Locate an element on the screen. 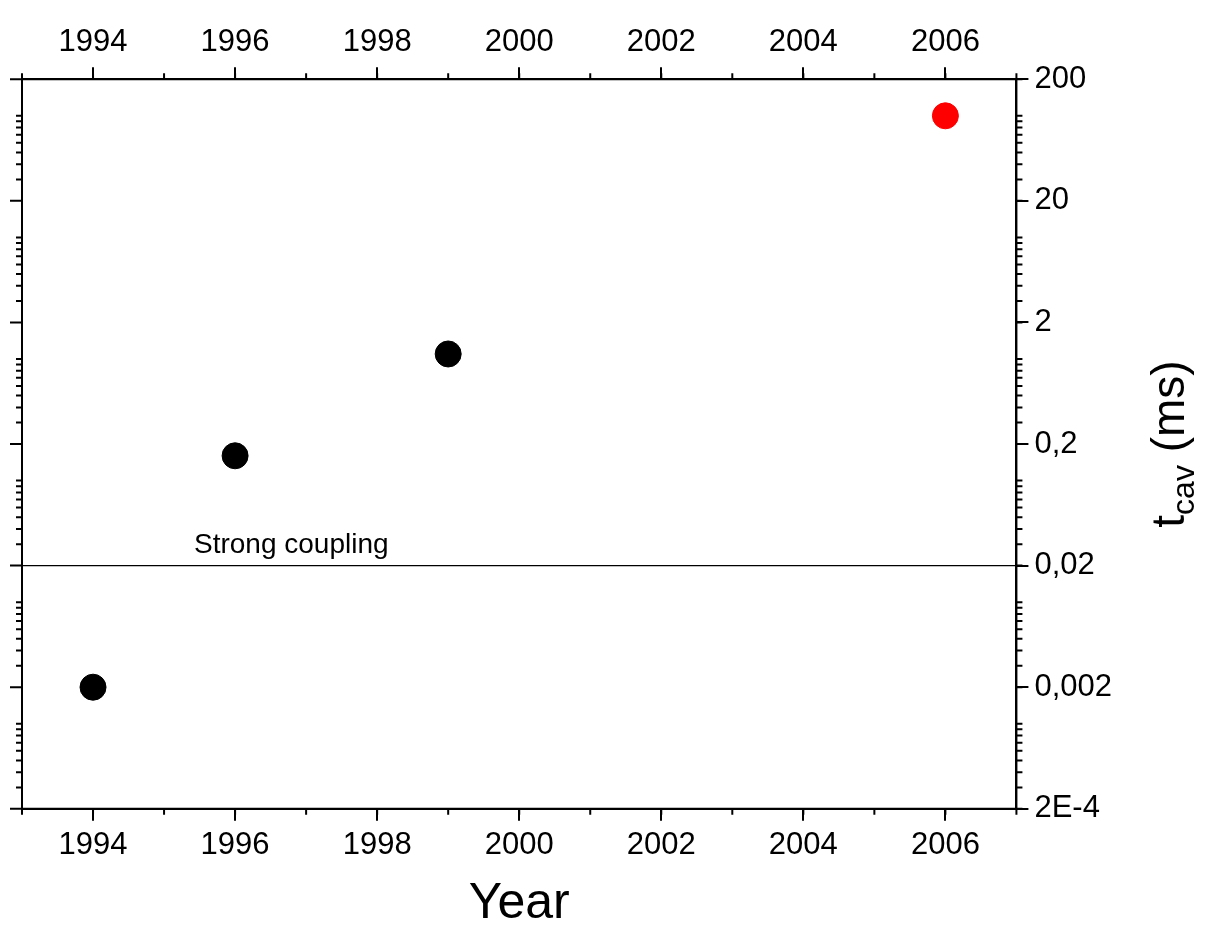 The width and height of the screenshot is (1218, 949). x-tick-label: 2006 is located at coordinates (945, 843).